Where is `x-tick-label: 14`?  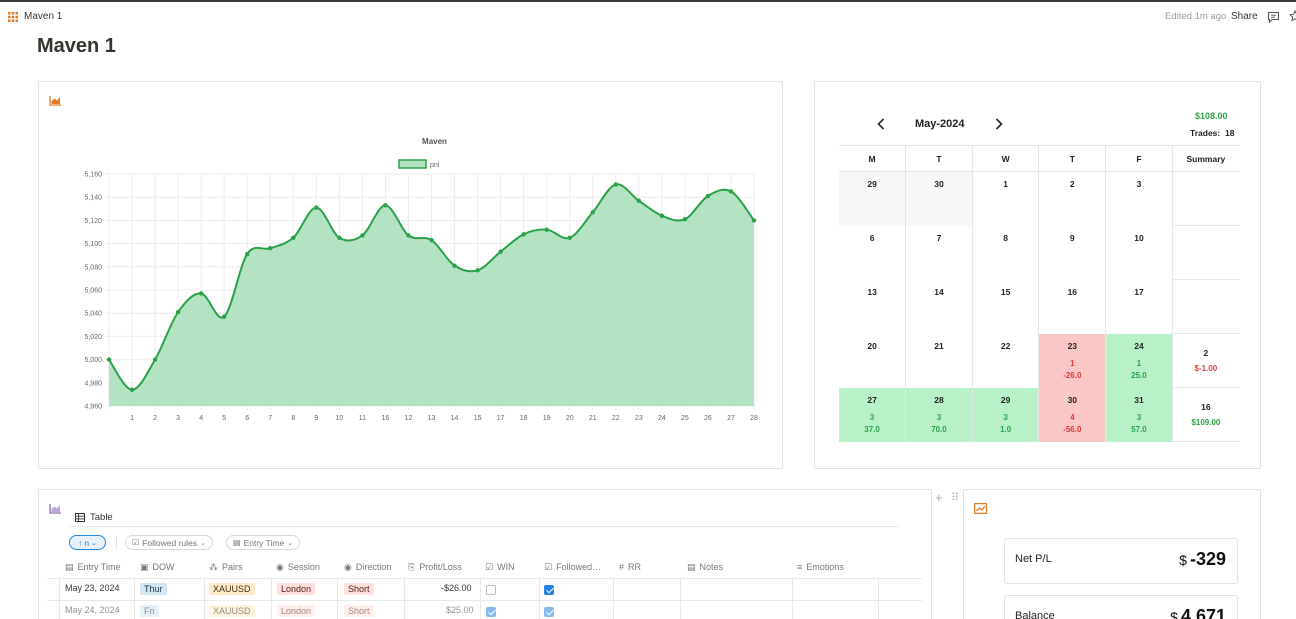 x-tick-label: 14 is located at coordinates (455, 418).